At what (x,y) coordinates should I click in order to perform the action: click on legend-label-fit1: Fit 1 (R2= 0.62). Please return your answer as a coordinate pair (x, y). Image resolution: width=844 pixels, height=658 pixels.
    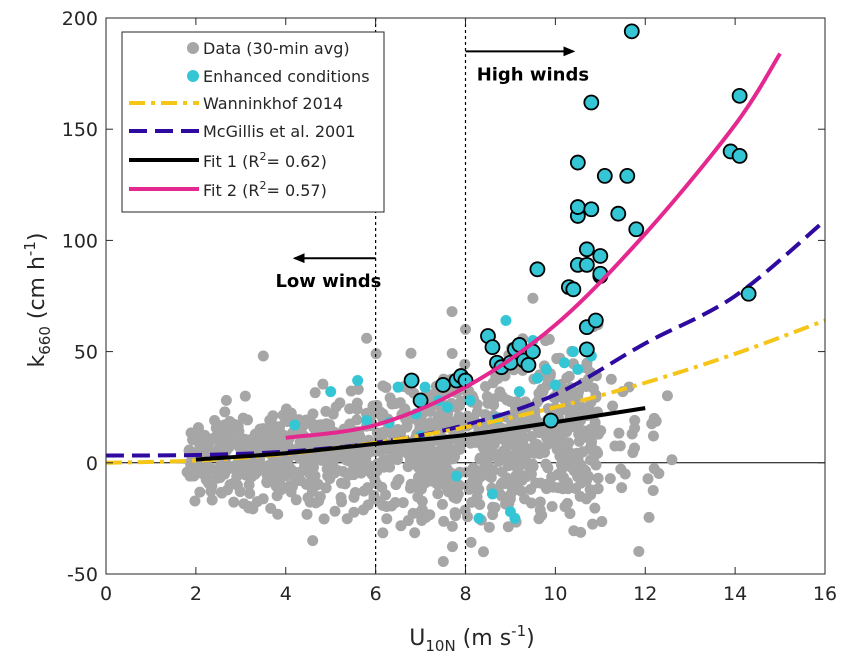
    Looking at the image, I should click on (265, 160).